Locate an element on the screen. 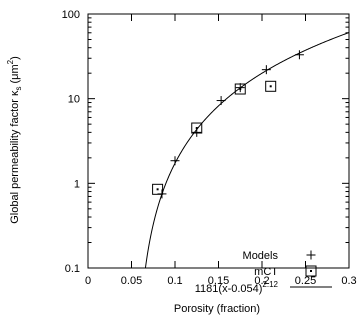 This screenshot has height=320, width=363. x-tick-label: 0.25 is located at coordinates (305, 281).